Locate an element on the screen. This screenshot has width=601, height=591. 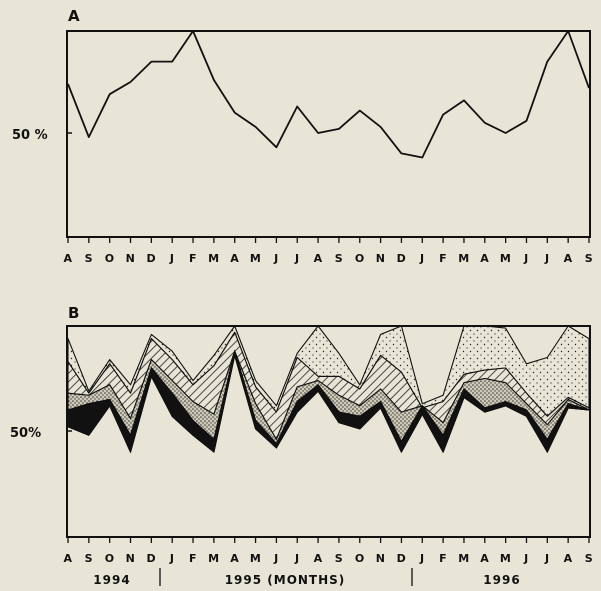
panel-b-x-ticks is located at coordinates (328, 540).